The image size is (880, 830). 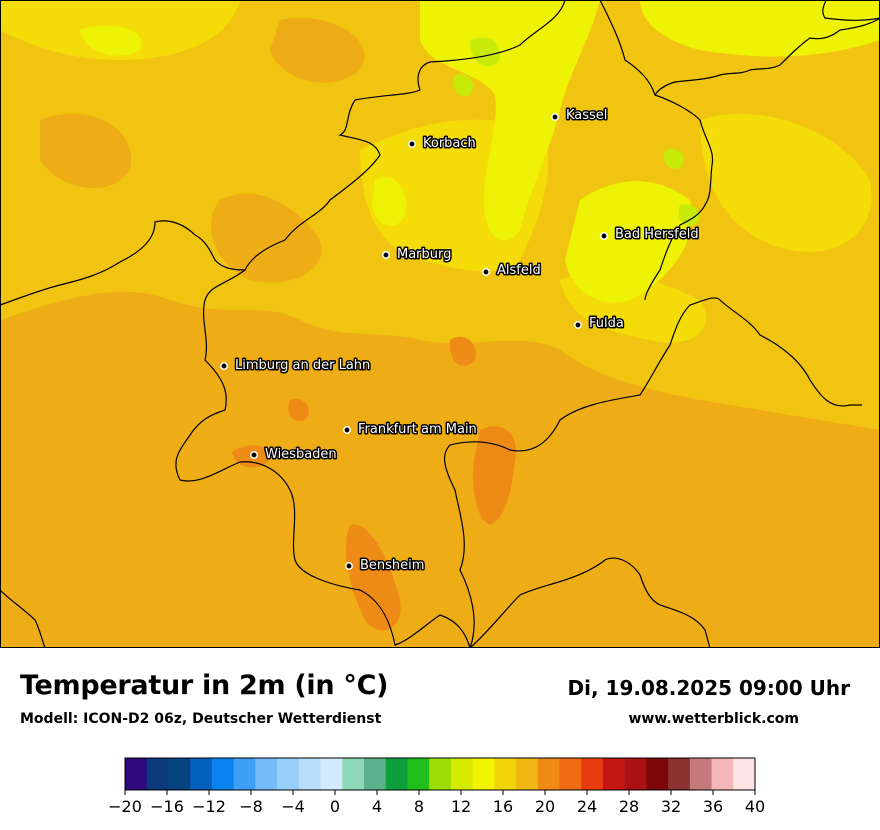 I want to click on city-label: Korbach, so click(x=449, y=143).